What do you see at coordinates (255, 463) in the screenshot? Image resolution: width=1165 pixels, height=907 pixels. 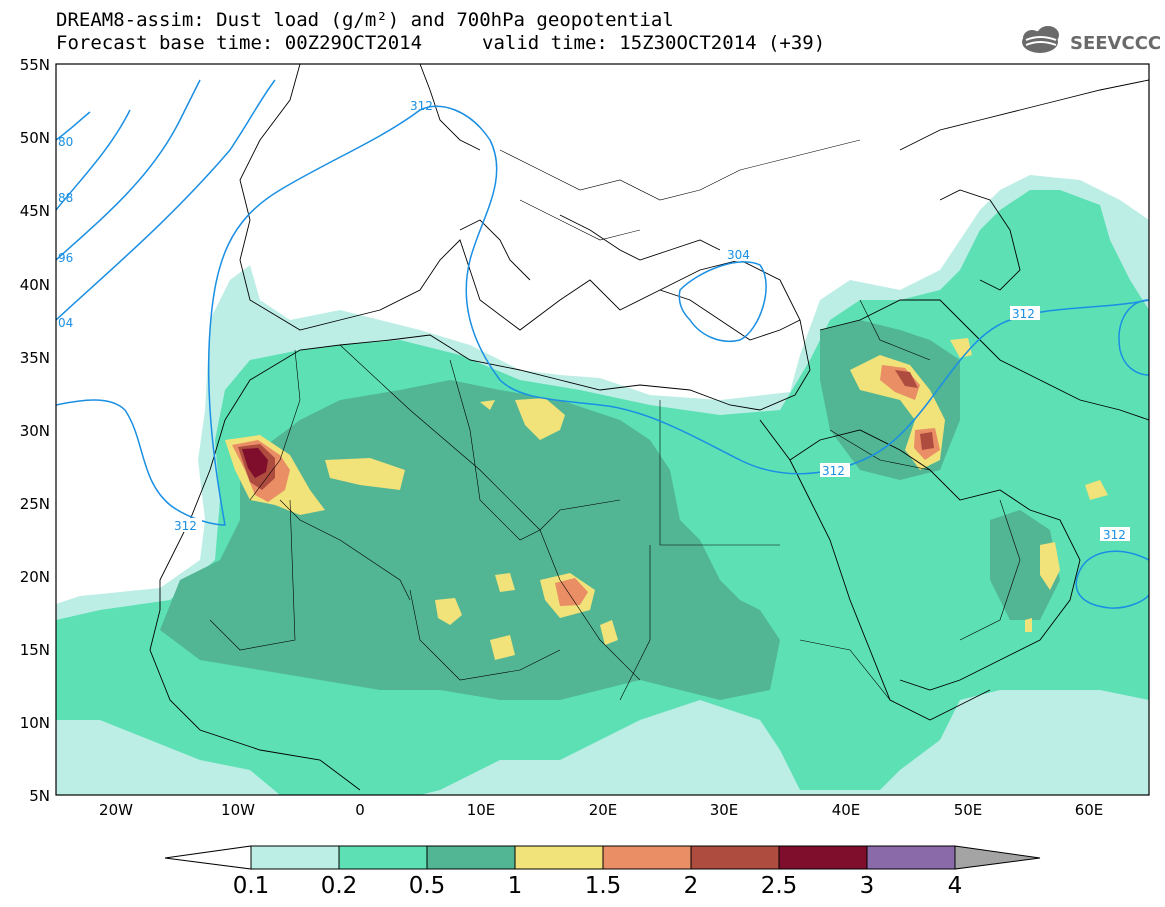 I see `dust-level-2.5` at bounding box center [255, 463].